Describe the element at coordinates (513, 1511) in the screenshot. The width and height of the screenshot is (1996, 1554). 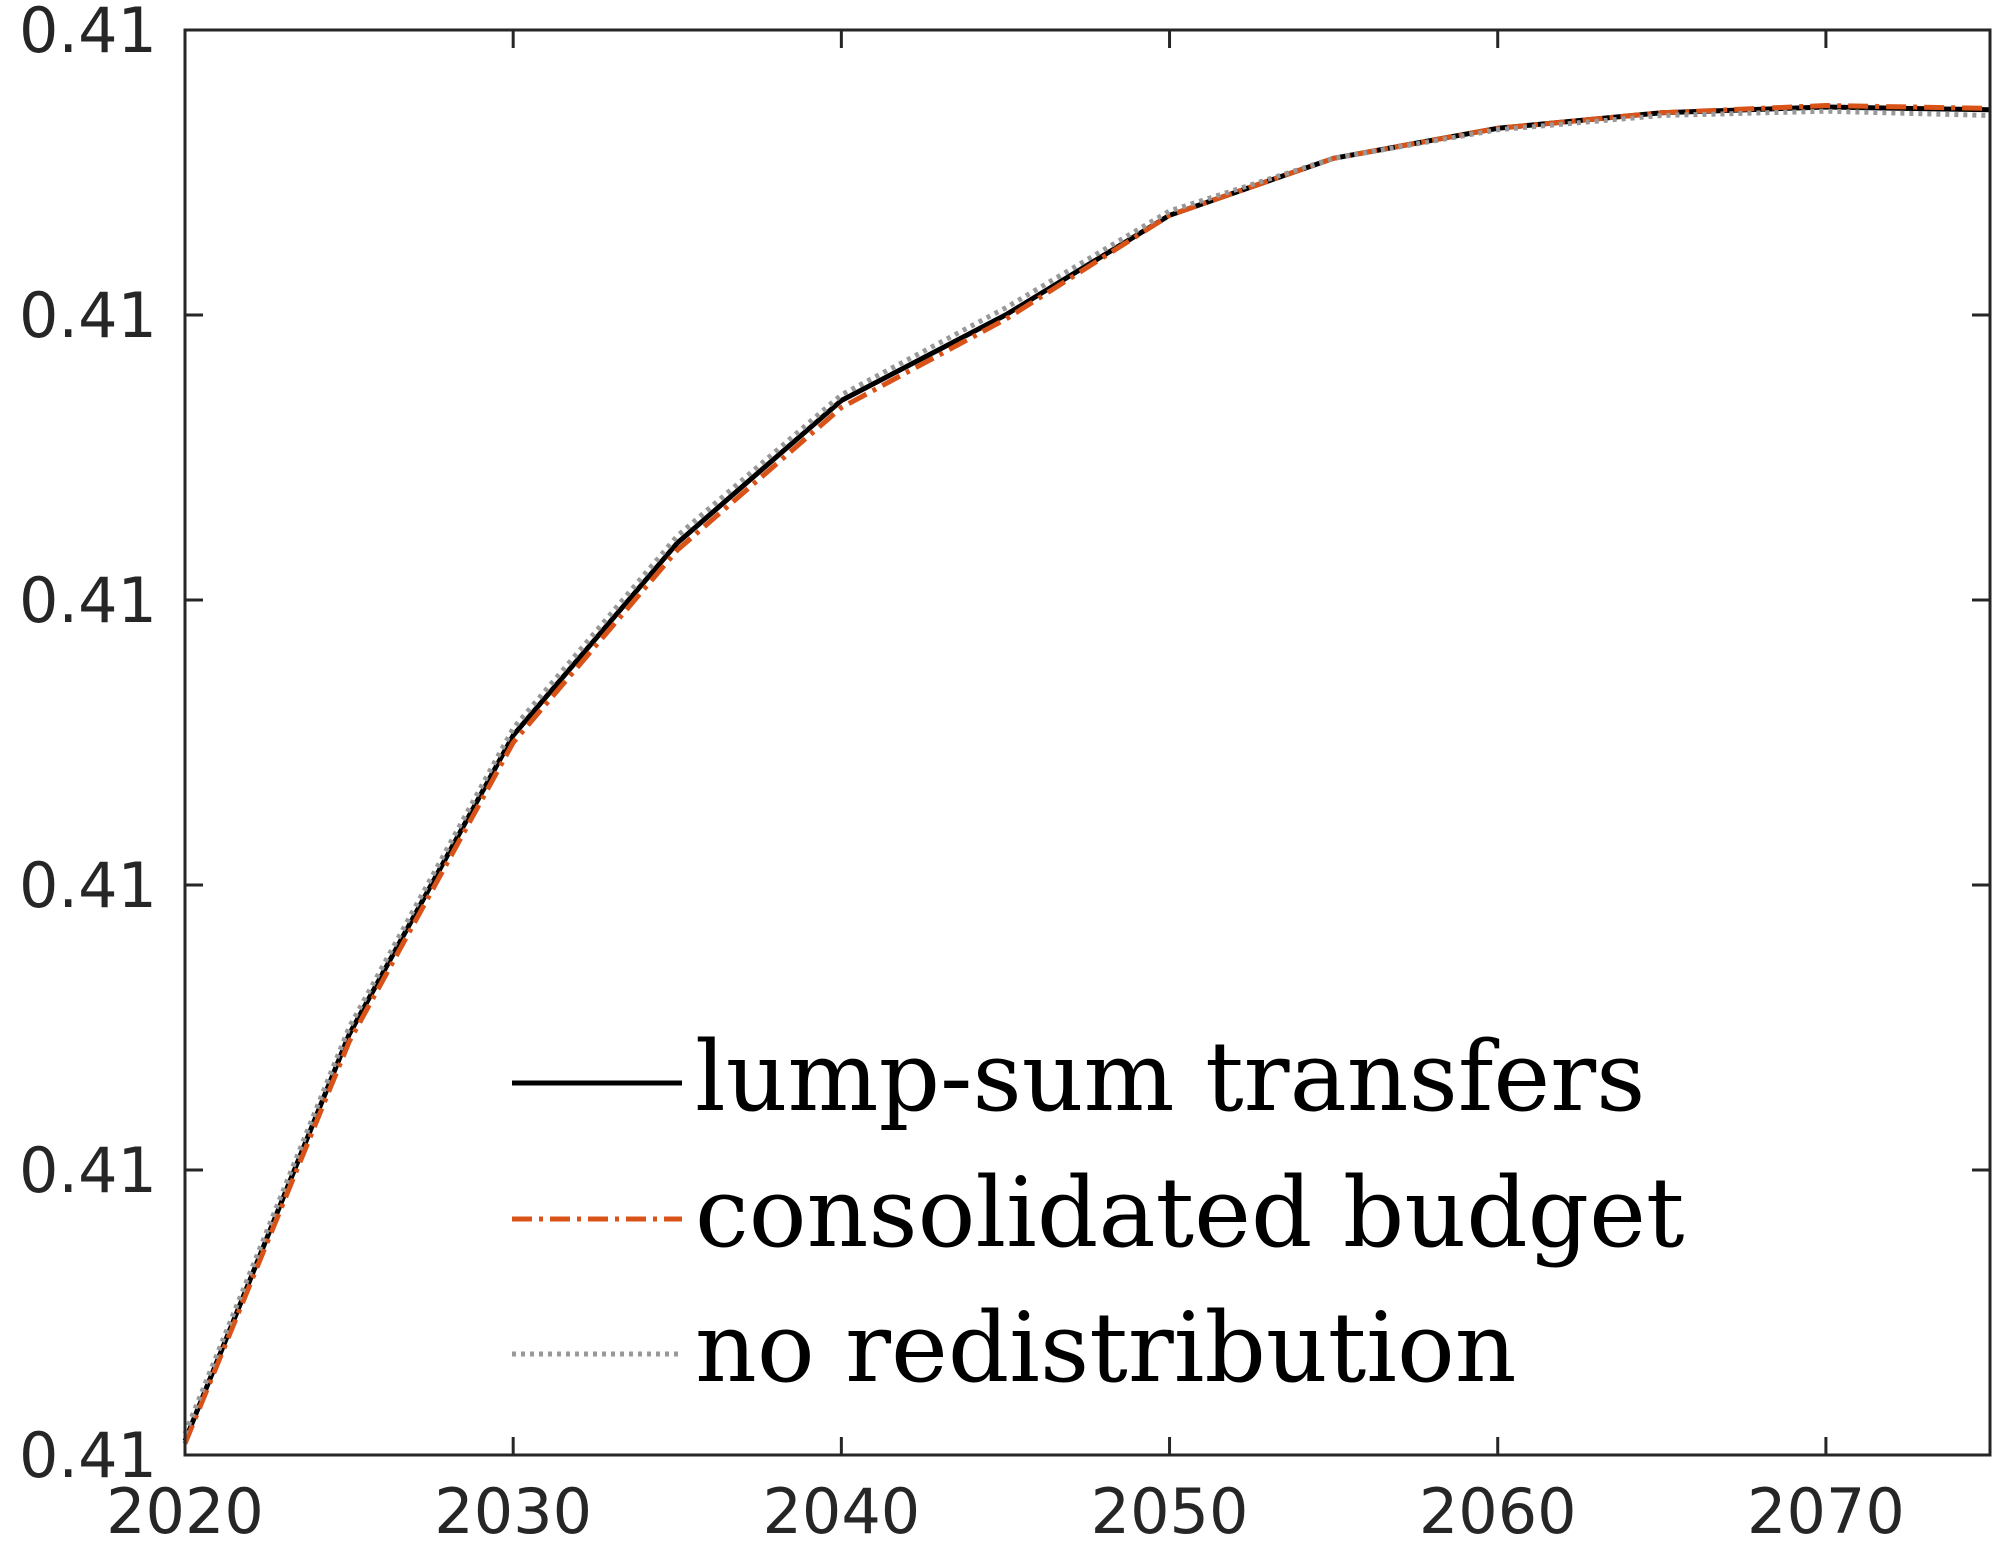
I see `x-tick-label: 2030` at that location.